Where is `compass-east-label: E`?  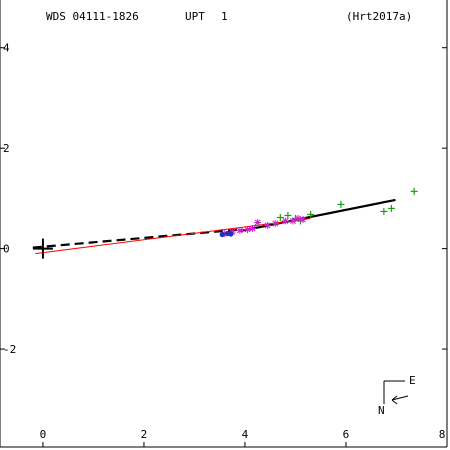 compass-east-label: E is located at coordinates (412, 380).